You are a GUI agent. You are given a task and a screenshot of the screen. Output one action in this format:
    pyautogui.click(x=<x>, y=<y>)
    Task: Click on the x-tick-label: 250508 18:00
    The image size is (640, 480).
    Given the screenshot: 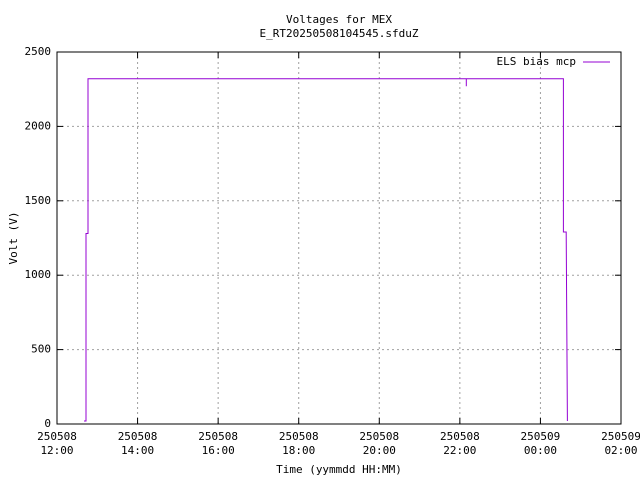 What is the action you would take?
    pyautogui.click(x=299, y=443)
    